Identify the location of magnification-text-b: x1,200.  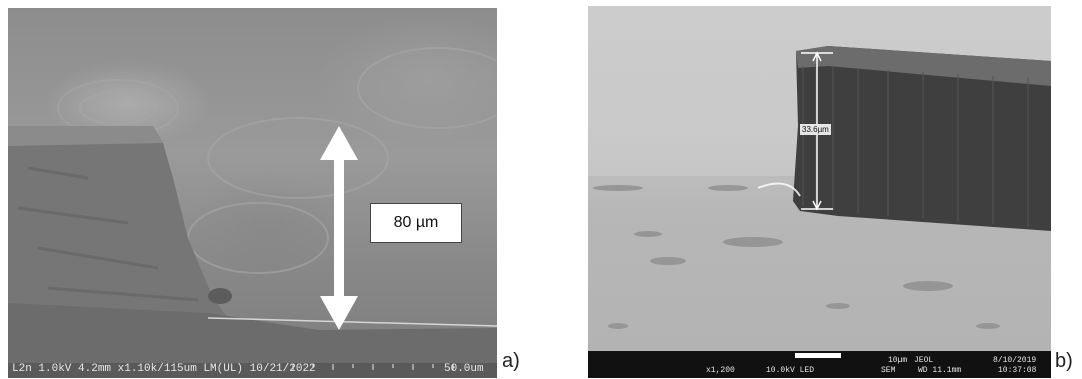
(720, 370).